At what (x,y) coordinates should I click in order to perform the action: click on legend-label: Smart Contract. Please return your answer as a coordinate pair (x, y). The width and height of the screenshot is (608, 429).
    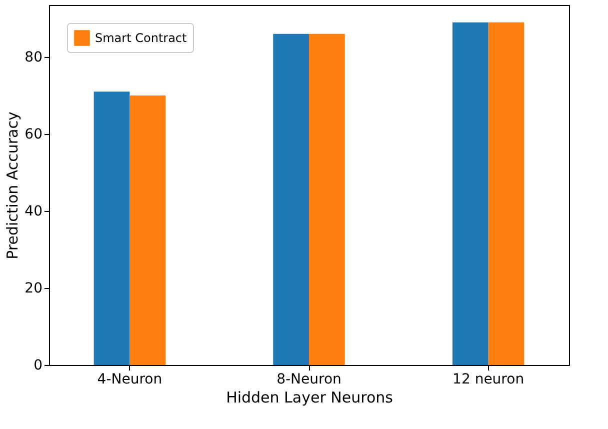
    Looking at the image, I should click on (141, 38).